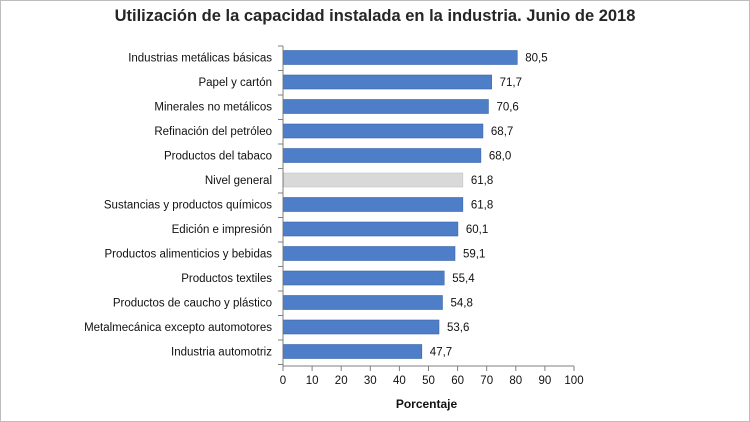 This screenshot has height=422, width=750. I want to click on x-tick-label: 50, so click(428, 381).